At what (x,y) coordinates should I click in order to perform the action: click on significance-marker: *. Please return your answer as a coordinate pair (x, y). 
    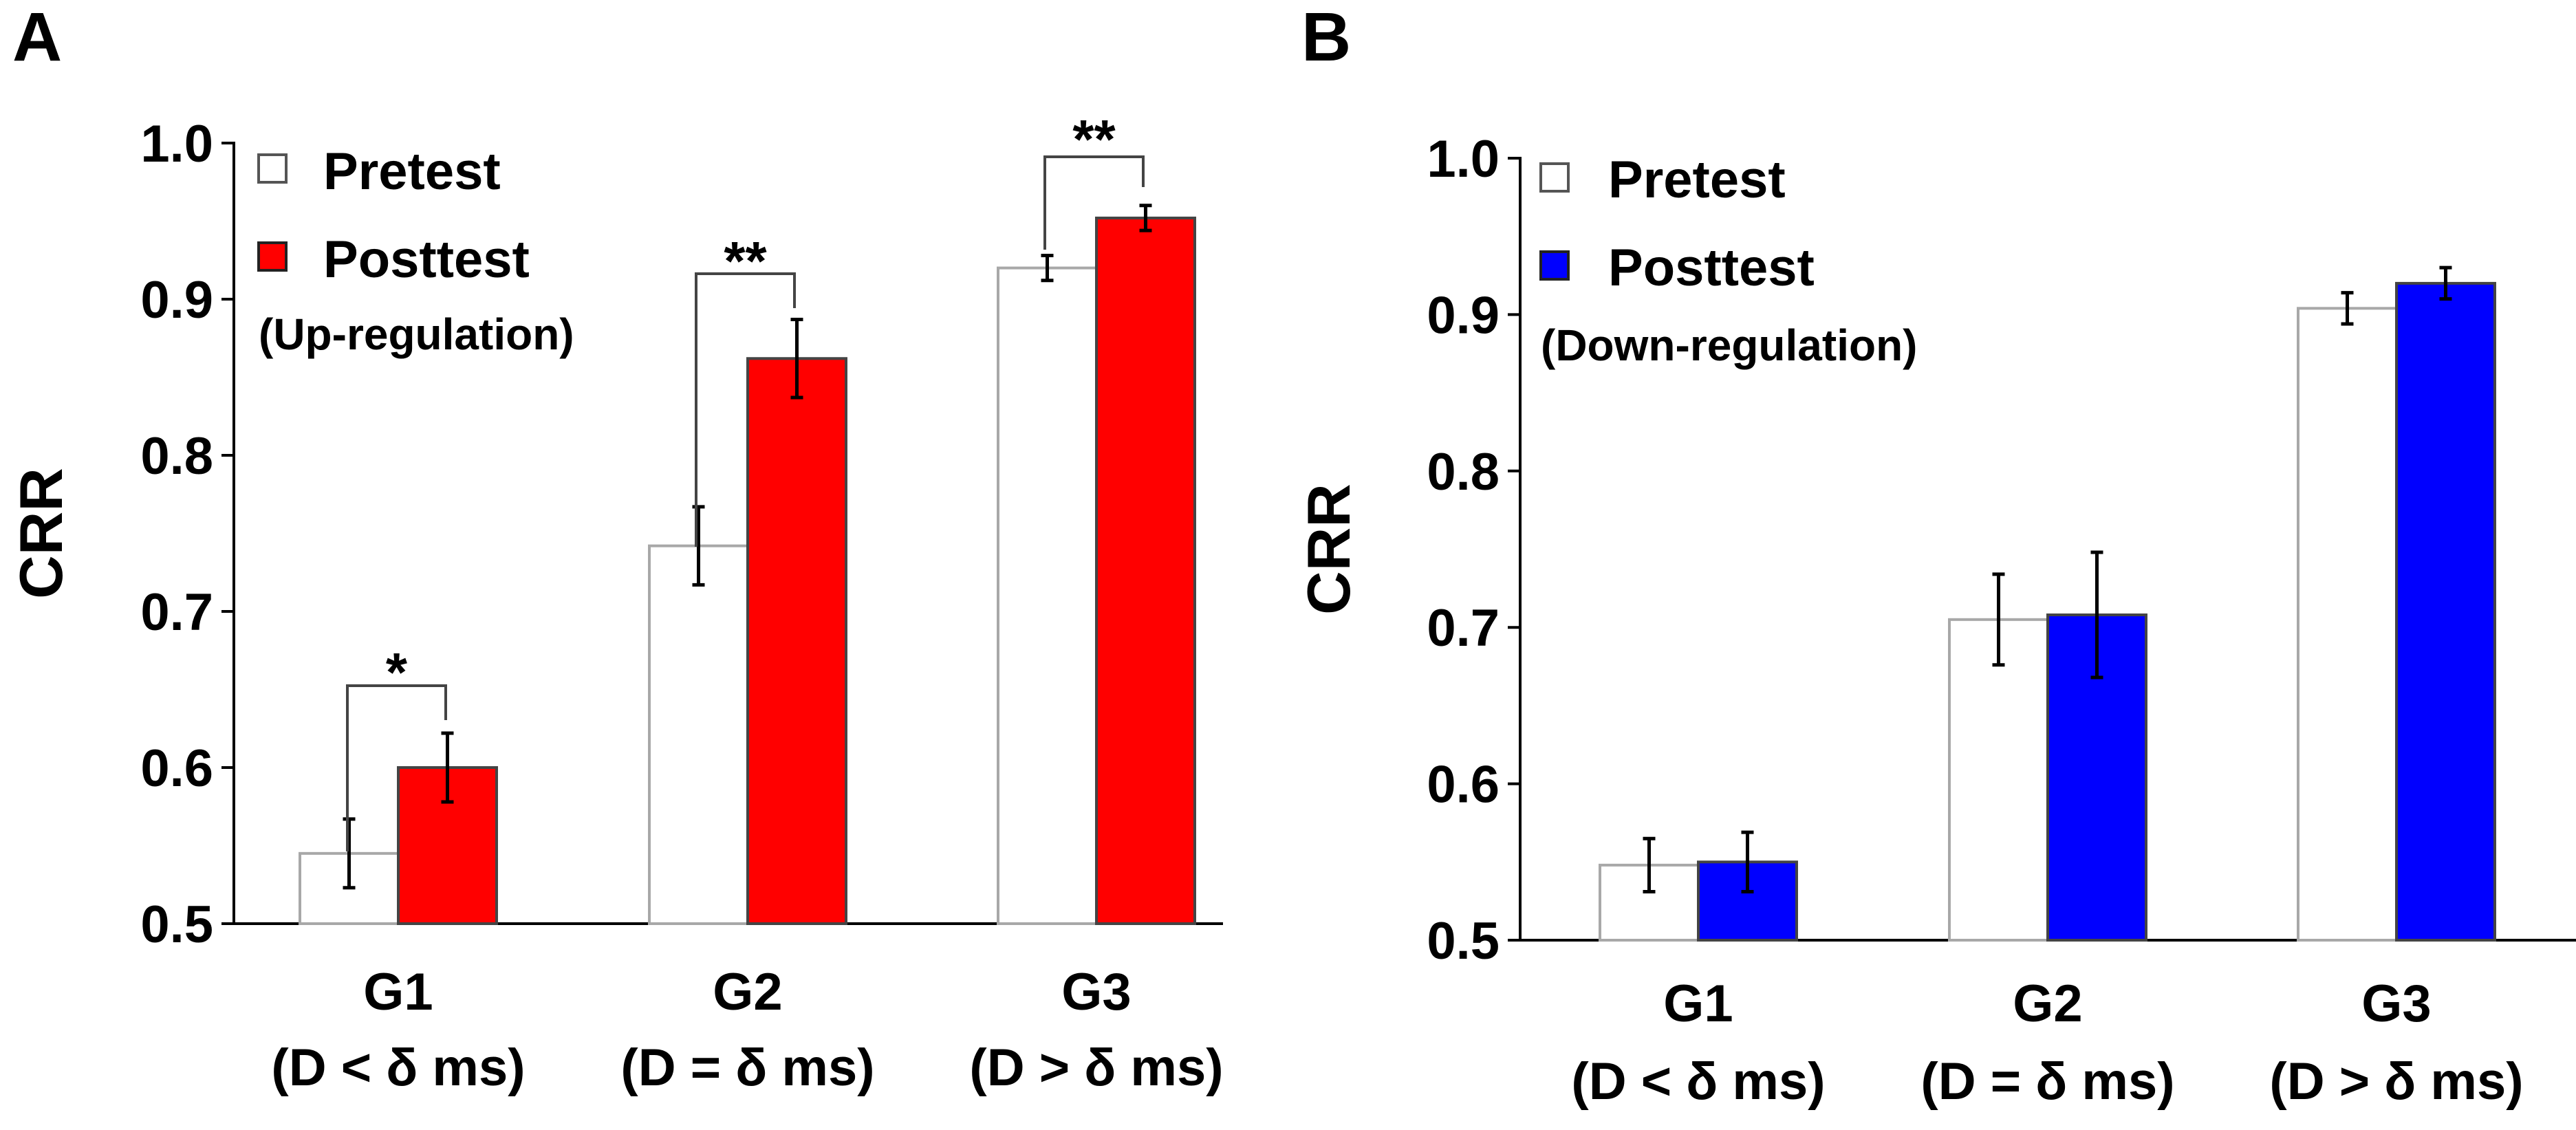
    Looking at the image, I should click on (397, 672).